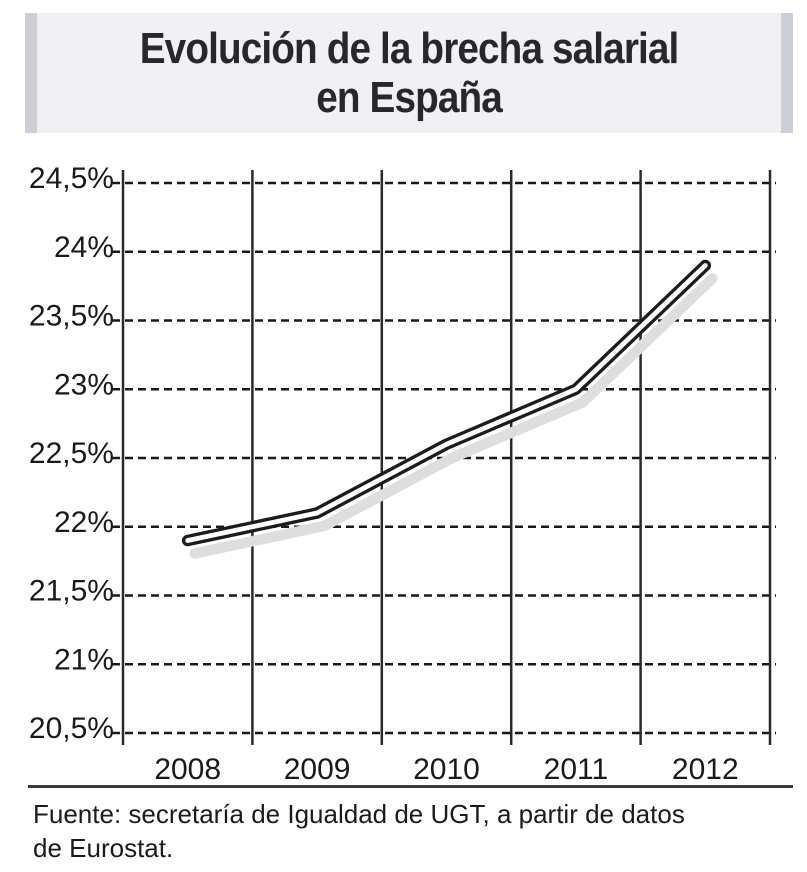  Describe the element at coordinates (71, 316) in the screenshot. I see `y-axis-label: 23,5%` at that location.